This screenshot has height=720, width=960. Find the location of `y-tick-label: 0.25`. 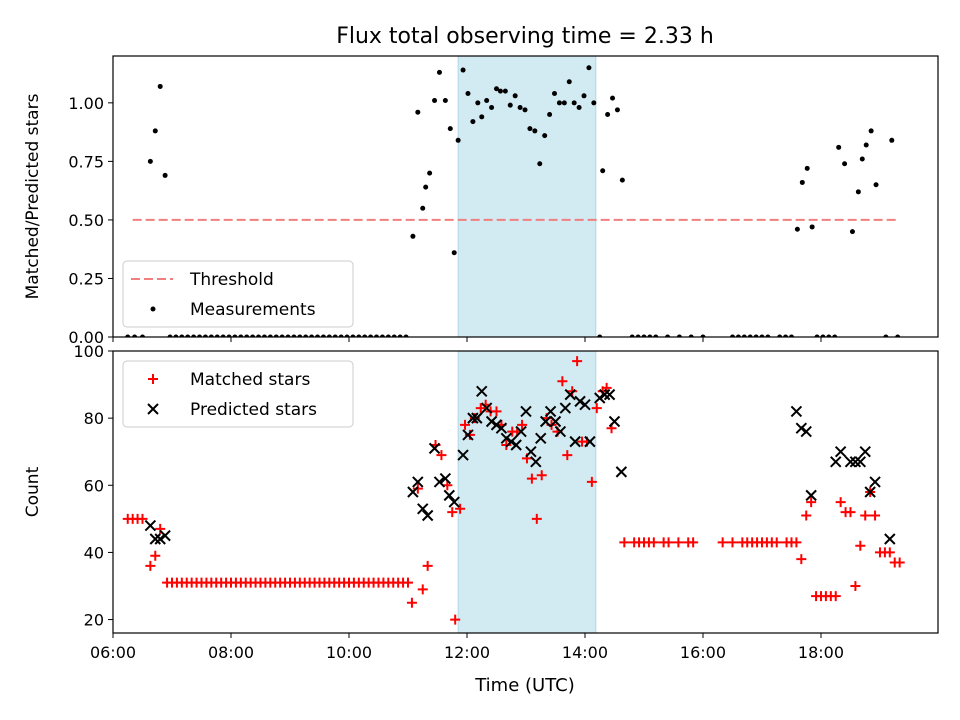

y-tick-label: 0.25 is located at coordinates (86, 278).